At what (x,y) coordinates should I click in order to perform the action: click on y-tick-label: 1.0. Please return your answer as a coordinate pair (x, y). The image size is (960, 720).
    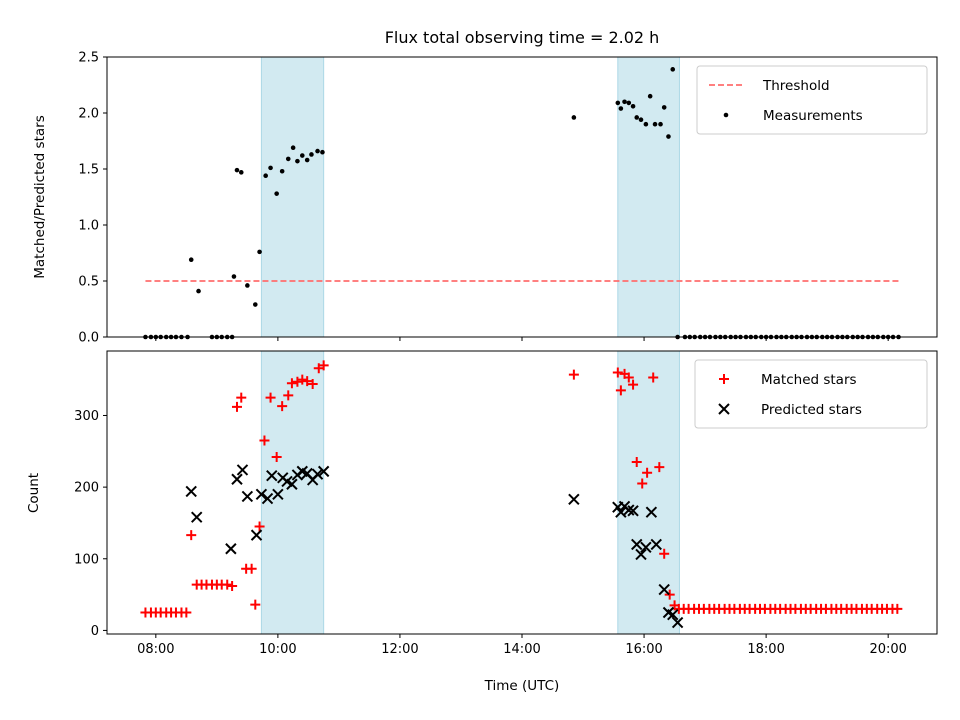
    Looking at the image, I should click on (88, 226).